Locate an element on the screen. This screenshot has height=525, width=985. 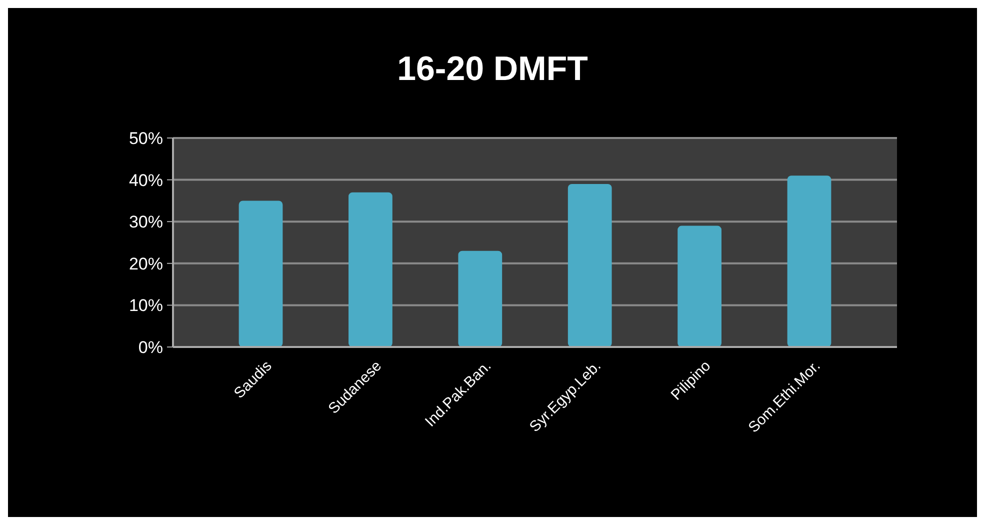
y-tick-label: 40% is located at coordinates (145, 180).